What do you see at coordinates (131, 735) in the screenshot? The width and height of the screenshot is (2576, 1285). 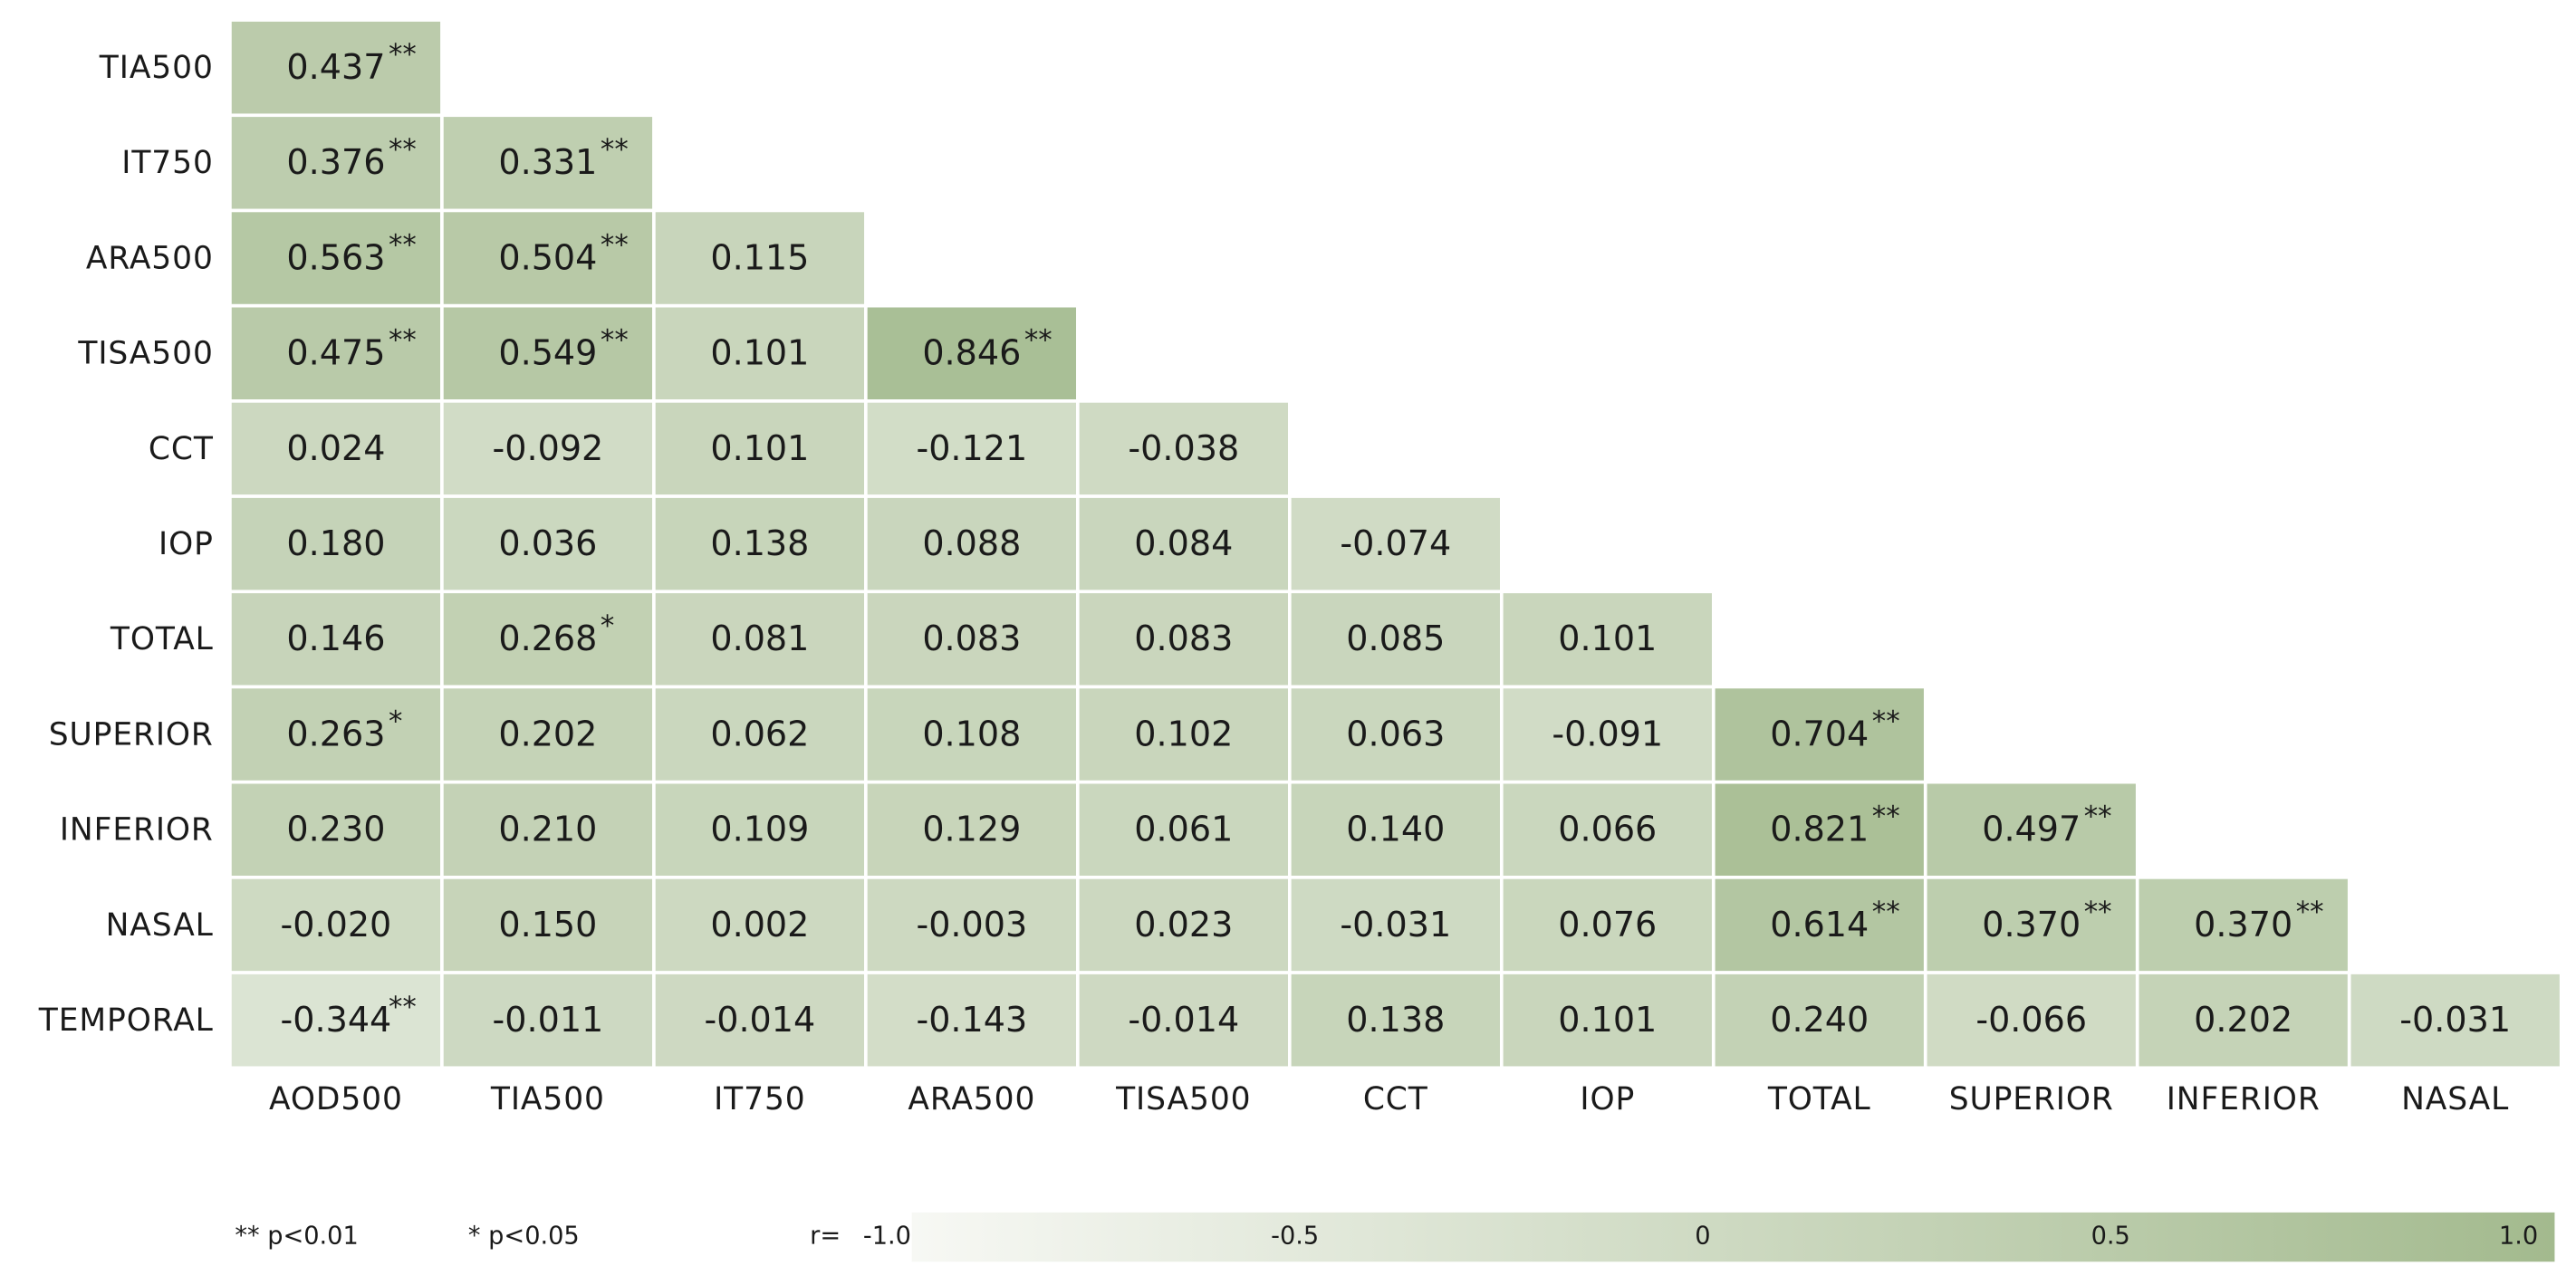 I see `y-category-label: SUPERIOR` at bounding box center [131, 735].